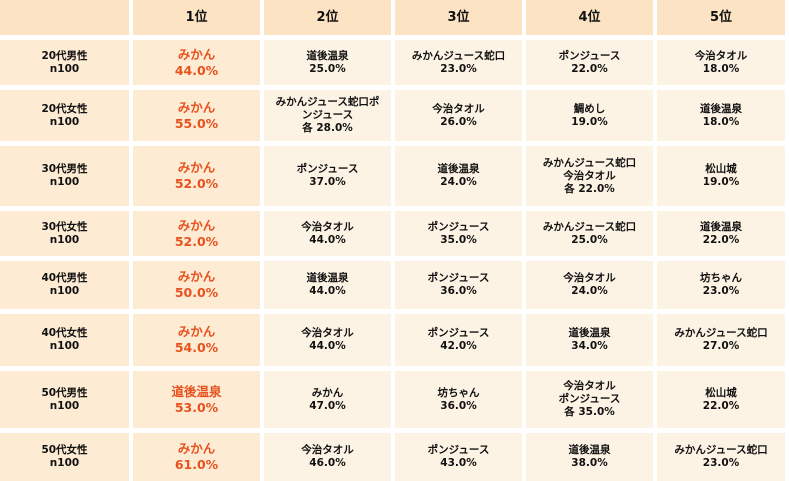 The width and height of the screenshot is (789, 481). I want to click on rank3-cell: 今治タオル 26.0%, so click(458, 115).